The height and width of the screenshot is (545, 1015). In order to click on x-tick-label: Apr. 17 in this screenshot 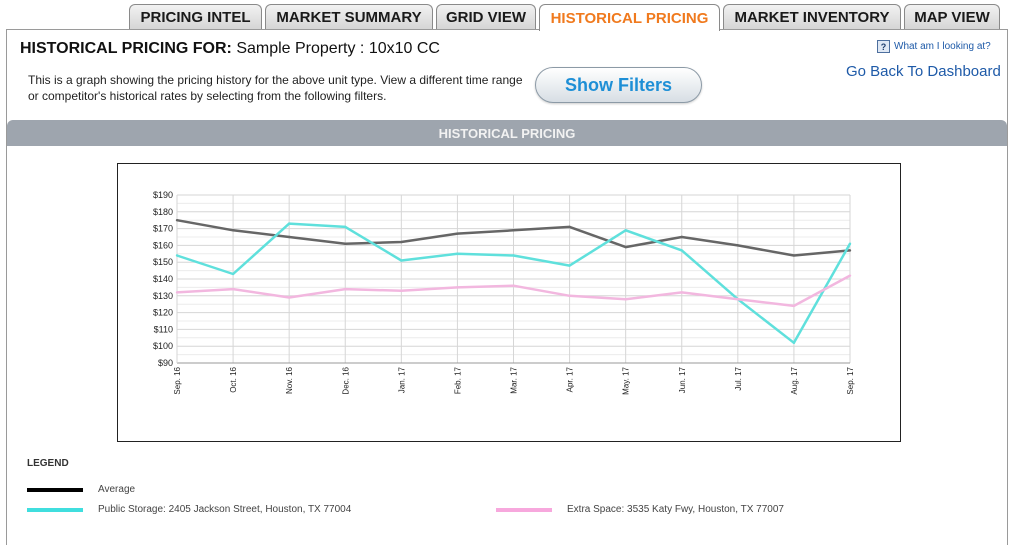, I will do `click(570, 379)`.